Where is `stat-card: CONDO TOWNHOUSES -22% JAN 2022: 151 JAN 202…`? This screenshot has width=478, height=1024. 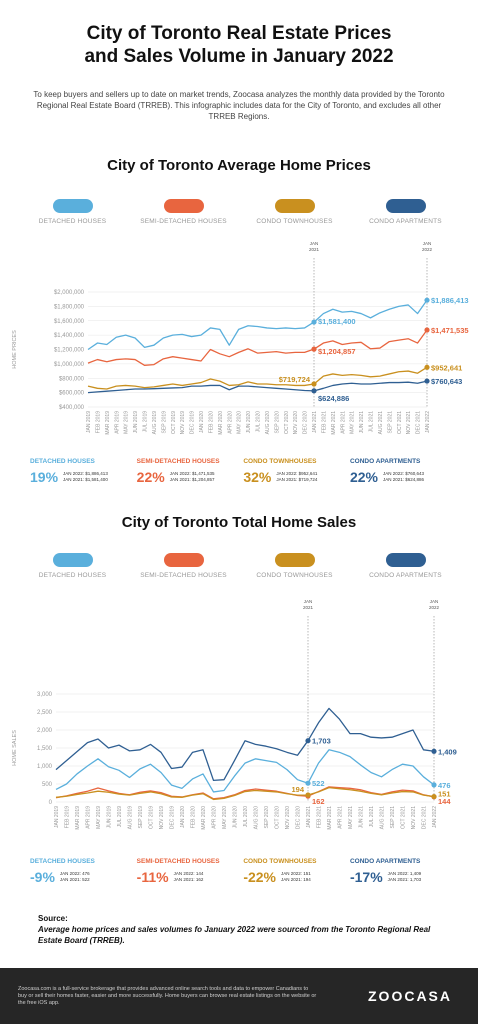
stat-card: CONDO TOWNHOUSES -22% JAN 2022: 151 JAN 202… is located at coordinates (293, 871).